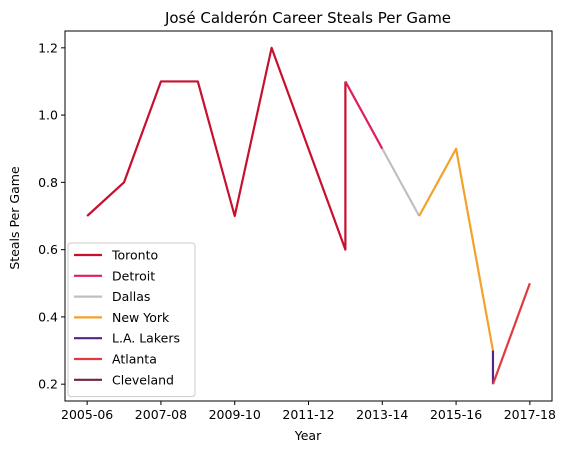  I want to click on y-tick-label: 1.2, so click(48, 47).